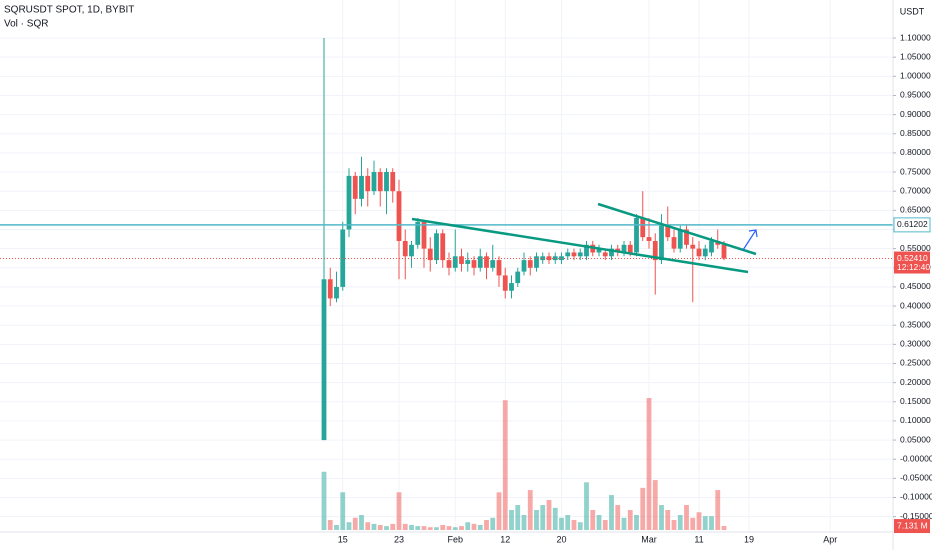 The height and width of the screenshot is (550, 932). What do you see at coordinates (915, 324) in the screenshot?
I see `y-tick-label: 0.35000` at bounding box center [915, 324].